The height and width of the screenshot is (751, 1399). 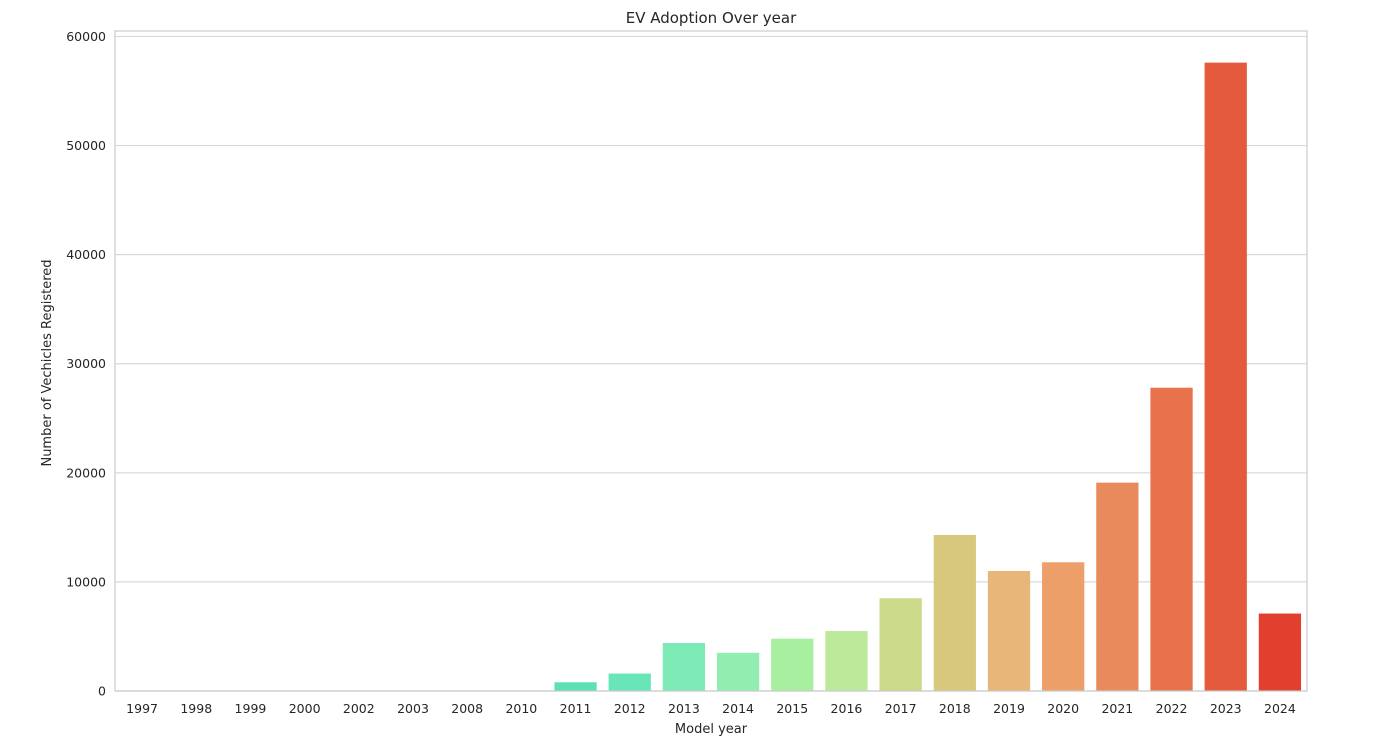 I want to click on x-tick-label: 2023, so click(x=1226, y=708).